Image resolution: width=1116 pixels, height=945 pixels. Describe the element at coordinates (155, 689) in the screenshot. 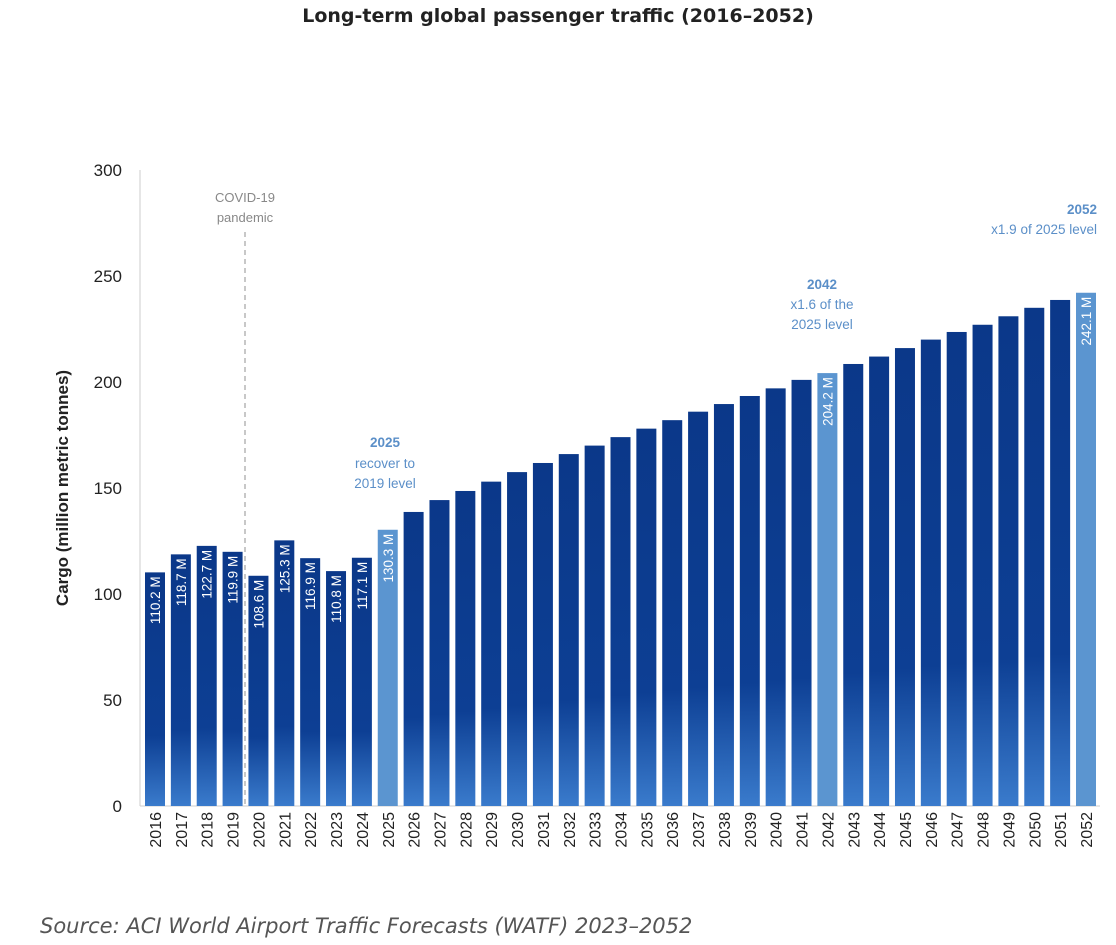

I see `bar-2016` at that location.